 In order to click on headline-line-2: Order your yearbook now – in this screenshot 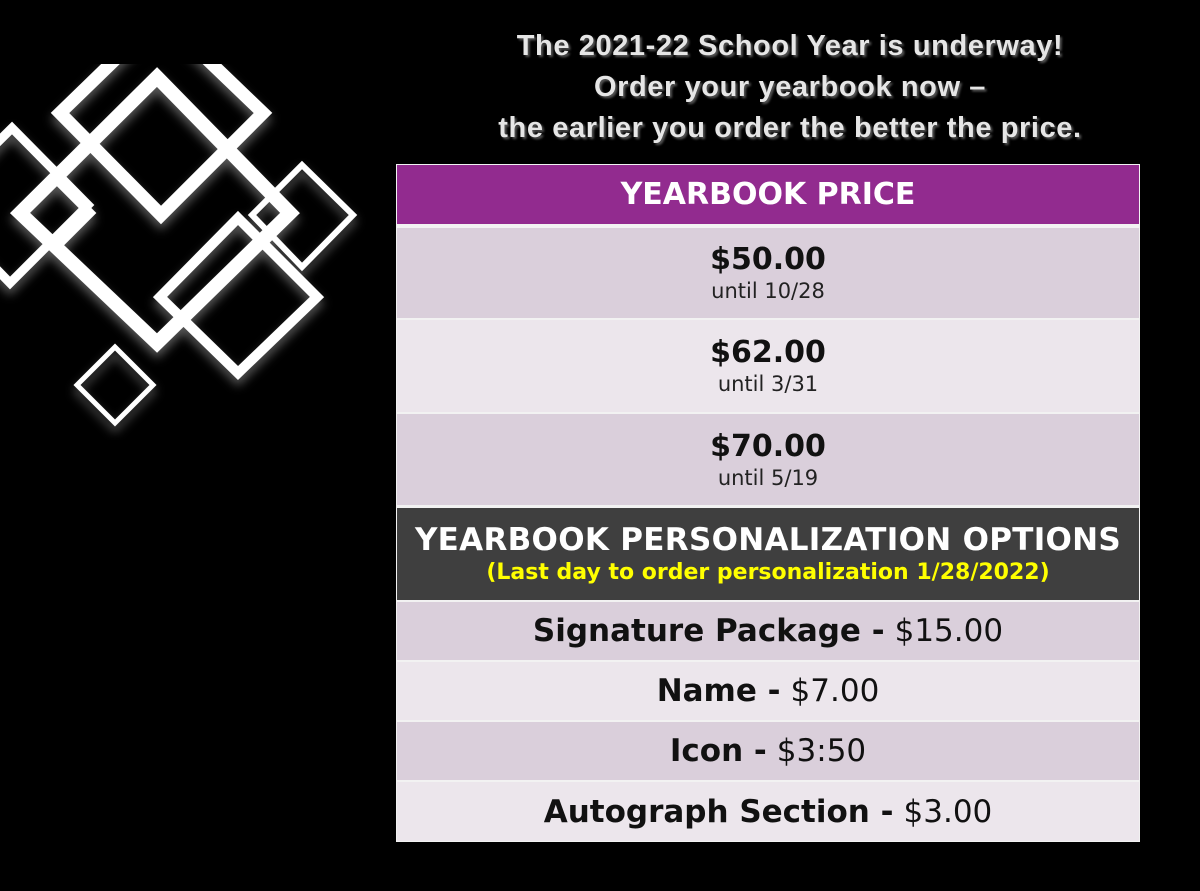, I will do `click(790, 87)`.